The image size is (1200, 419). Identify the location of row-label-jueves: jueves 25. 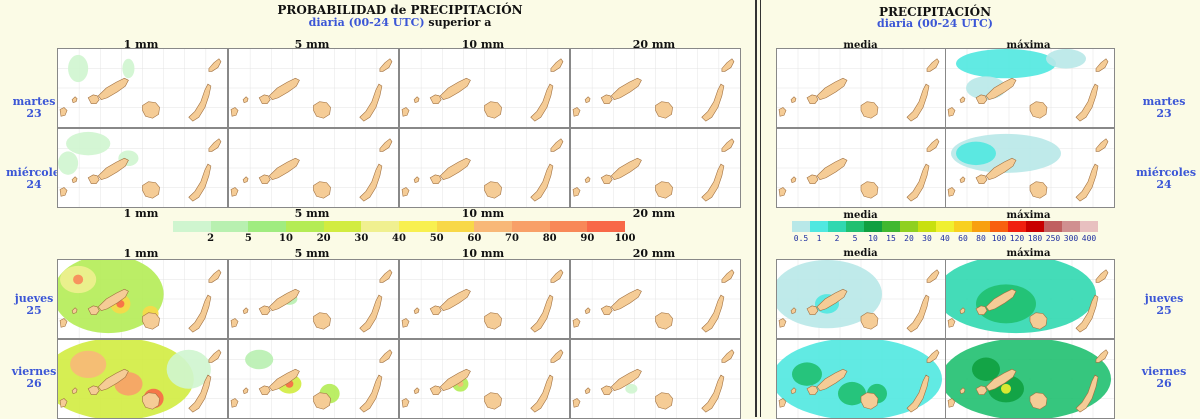
(34, 304).